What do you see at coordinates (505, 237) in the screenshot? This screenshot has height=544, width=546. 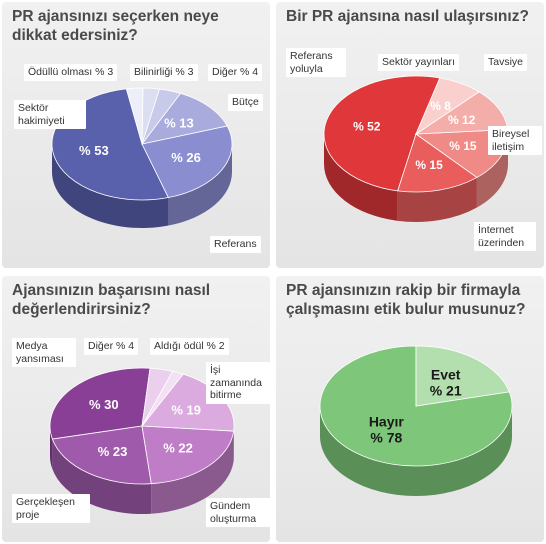 I see `callout-internet: İnternet üzerinden` at bounding box center [505, 237].